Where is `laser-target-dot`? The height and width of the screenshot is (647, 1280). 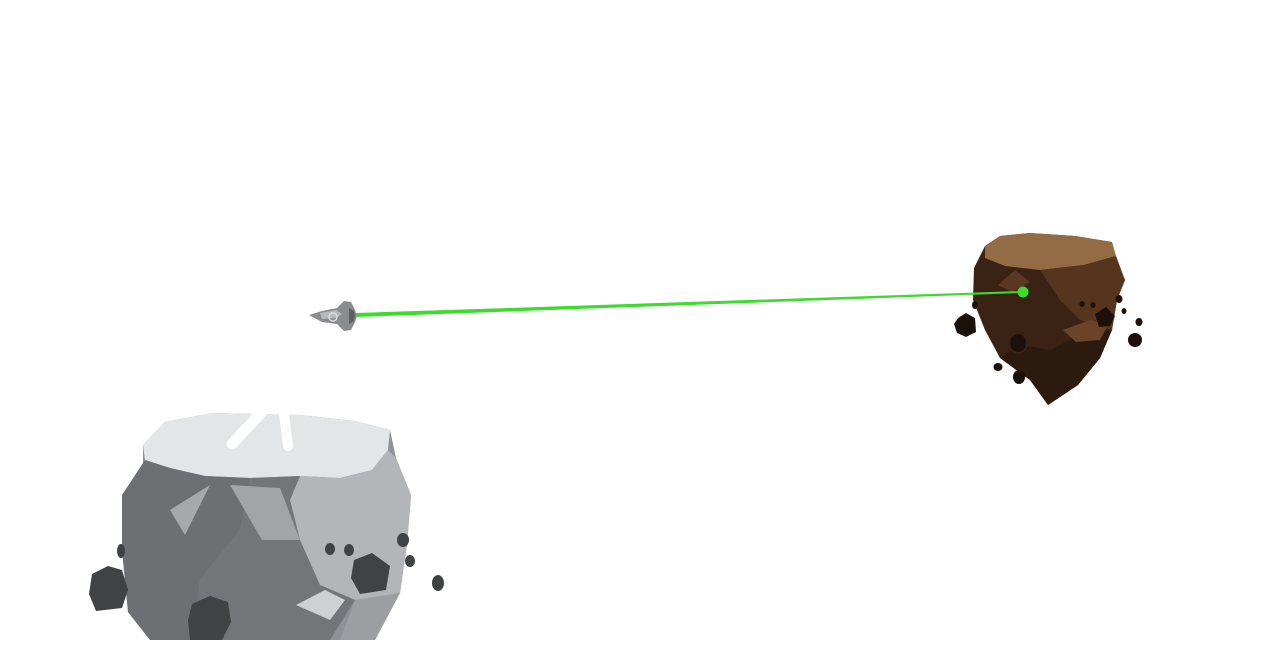
laser-target-dot is located at coordinates (1023, 292).